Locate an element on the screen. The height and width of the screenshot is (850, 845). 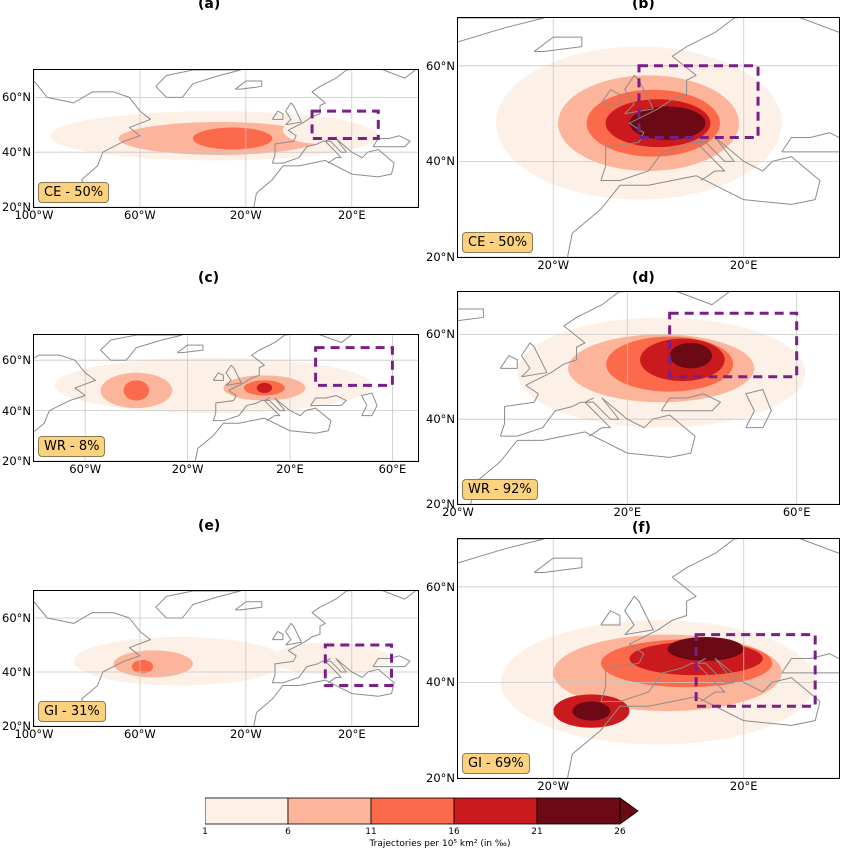
panel-letter-f: (f) is located at coordinates (641, 528).